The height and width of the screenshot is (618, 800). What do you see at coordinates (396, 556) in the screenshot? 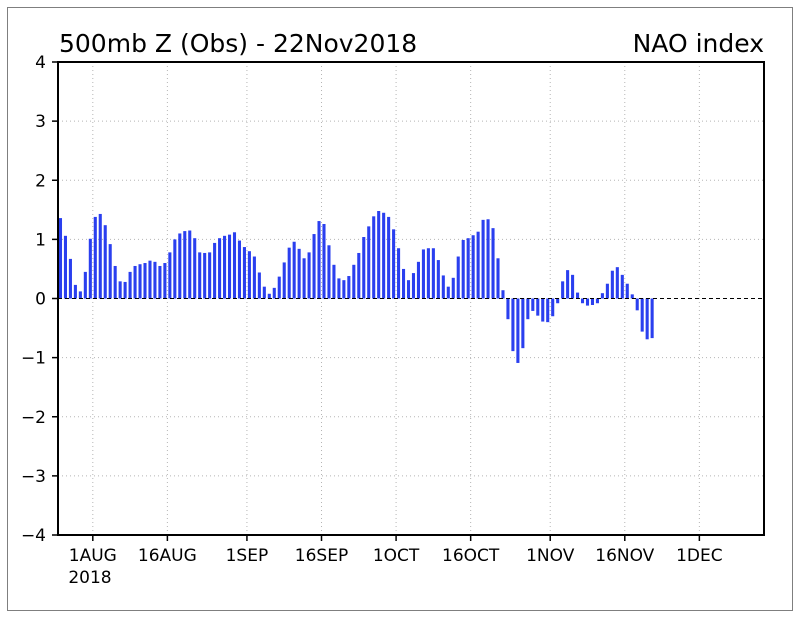
I see `x-tick-label: 1OCT` at bounding box center [396, 556].